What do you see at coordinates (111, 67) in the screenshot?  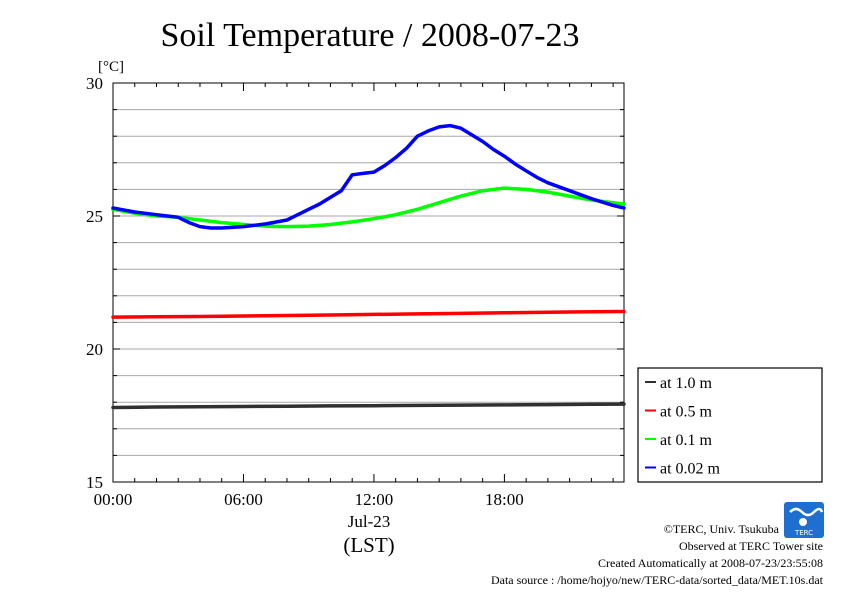 I see `y-axis-label: [°C]` at bounding box center [111, 67].